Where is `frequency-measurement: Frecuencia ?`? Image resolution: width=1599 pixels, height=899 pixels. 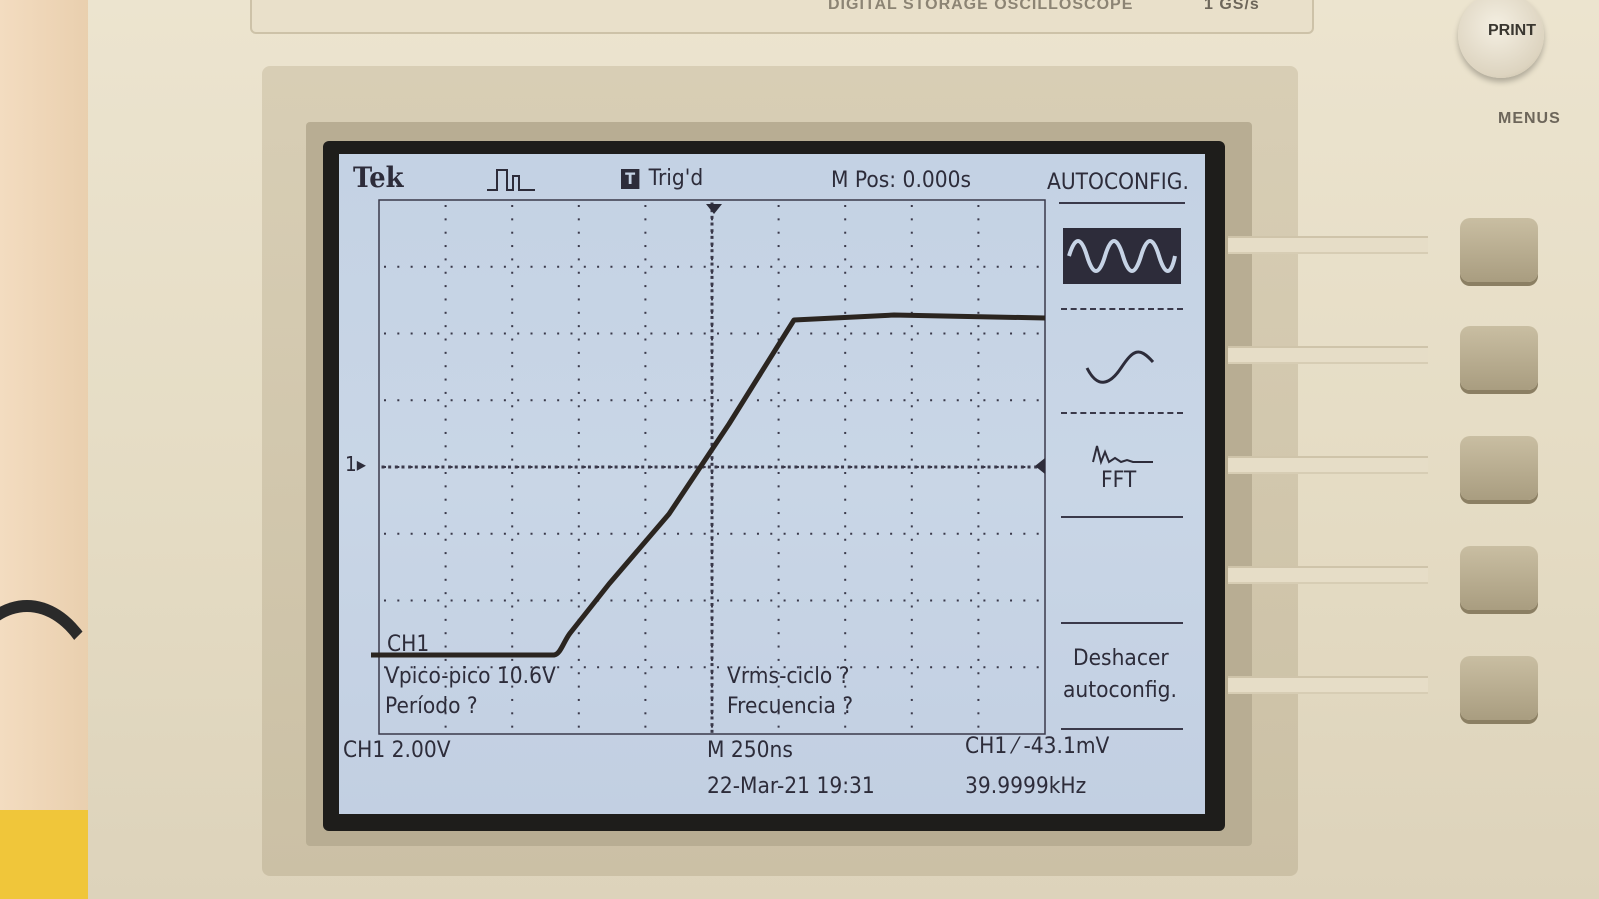 frequency-measurement: Frecuencia ? is located at coordinates (790, 706).